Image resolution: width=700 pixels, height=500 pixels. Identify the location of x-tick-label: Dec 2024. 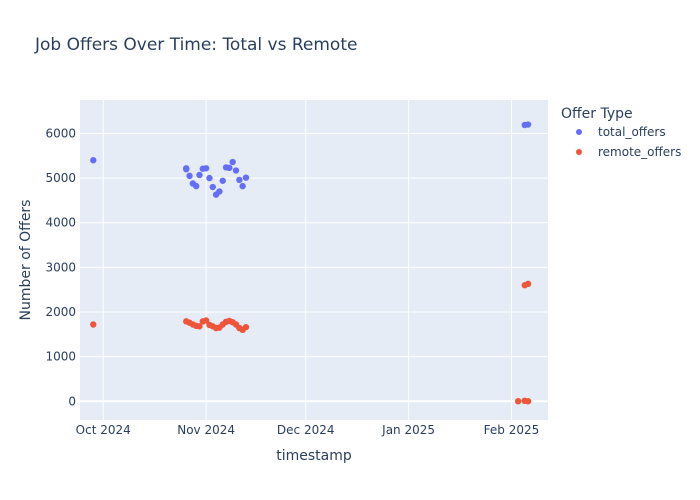
(306, 430).